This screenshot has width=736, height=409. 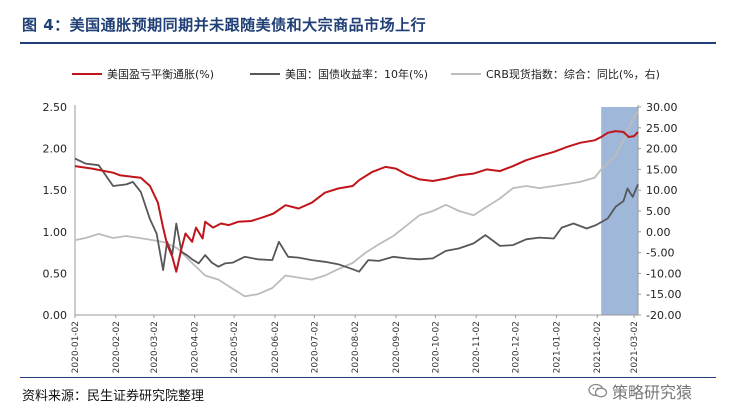 What do you see at coordinates (517, 347) in the screenshot?
I see `x-axis-tick-label: 2020-12-02` at bounding box center [517, 347].